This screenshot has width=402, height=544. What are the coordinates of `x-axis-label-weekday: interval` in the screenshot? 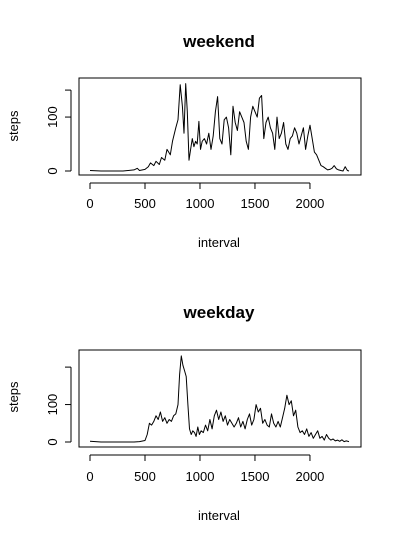 It's located at (219, 515).